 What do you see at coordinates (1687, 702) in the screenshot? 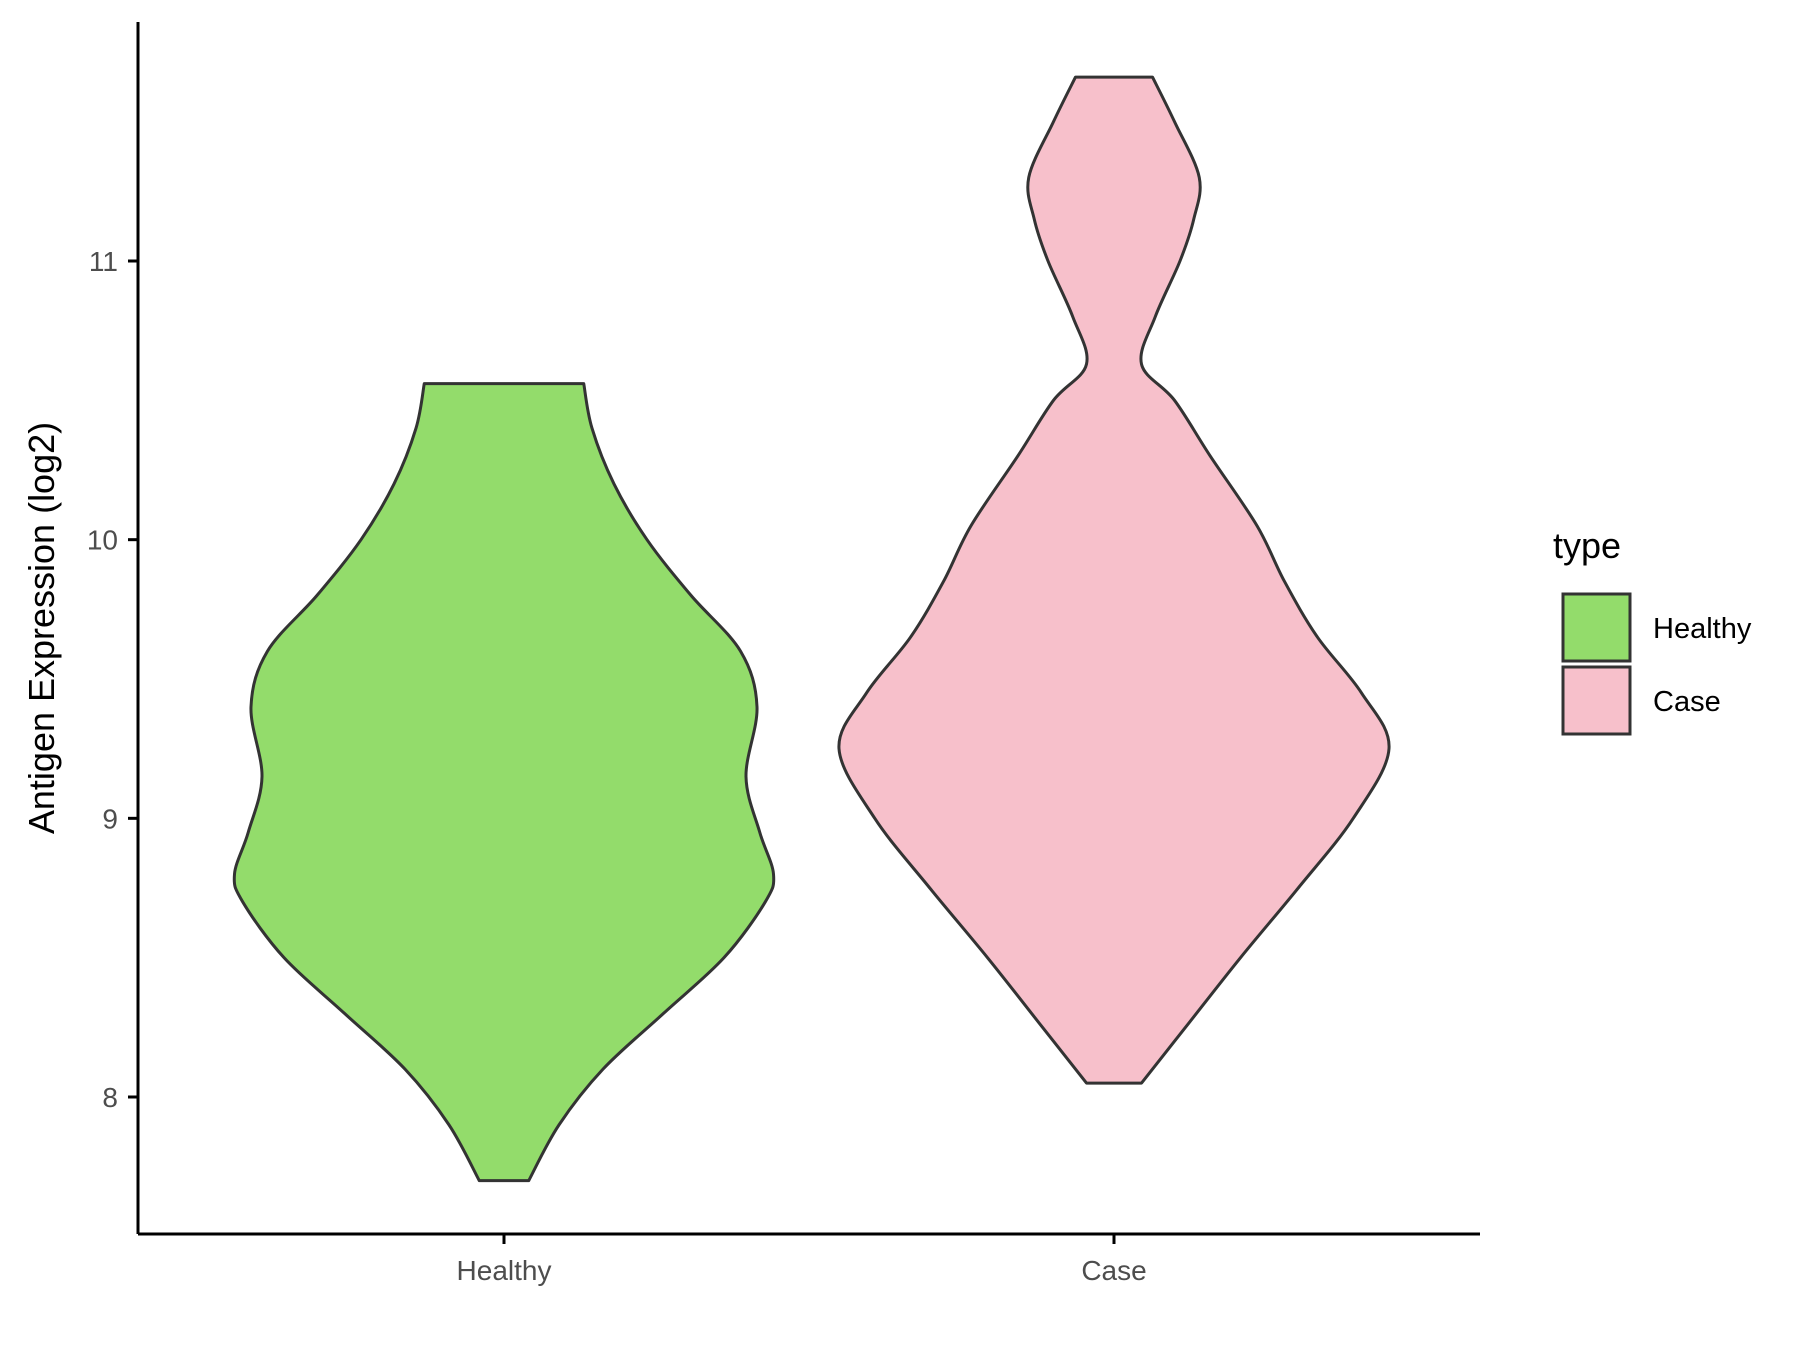
I see `legend-label-case: Case` at bounding box center [1687, 702].